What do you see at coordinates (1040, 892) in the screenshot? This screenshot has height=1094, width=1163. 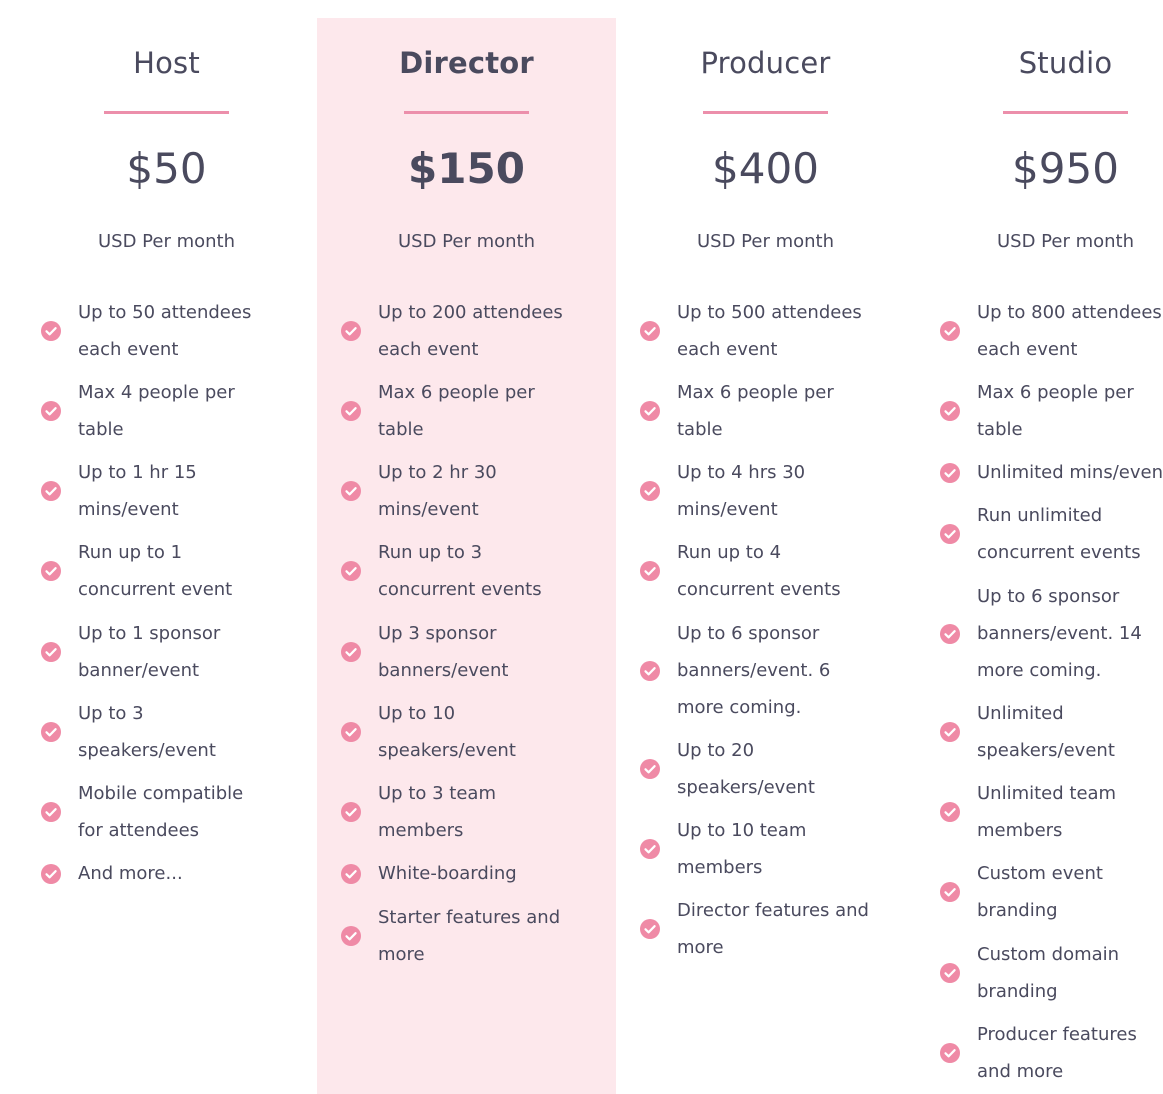 I see `feature-text: Custom event branding` at bounding box center [1040, 892].